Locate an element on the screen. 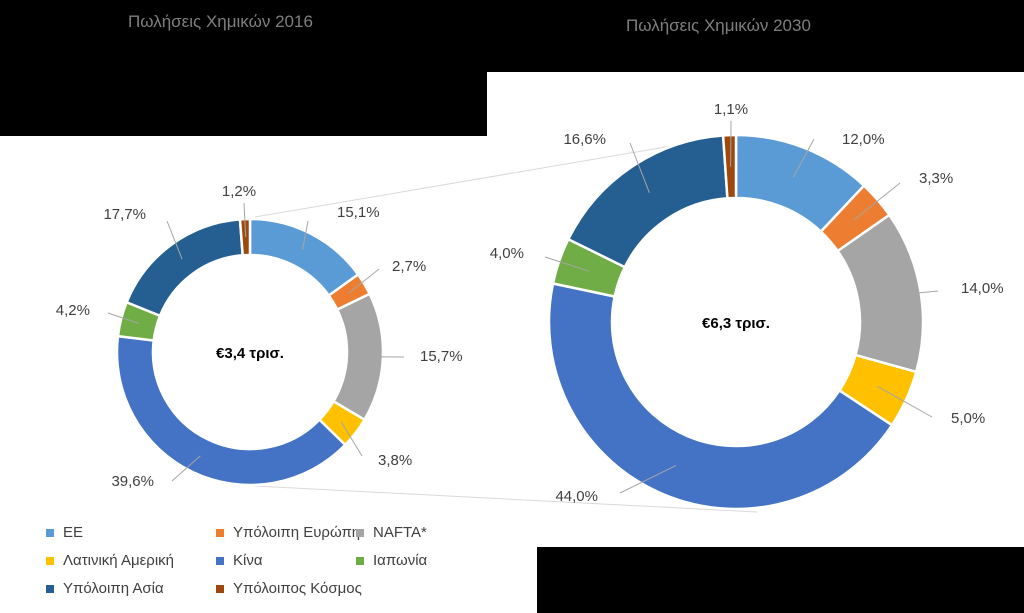 The image size is (1024, 613). leader-line-2016-rest-of-asia is located at coordinates (174, 240).